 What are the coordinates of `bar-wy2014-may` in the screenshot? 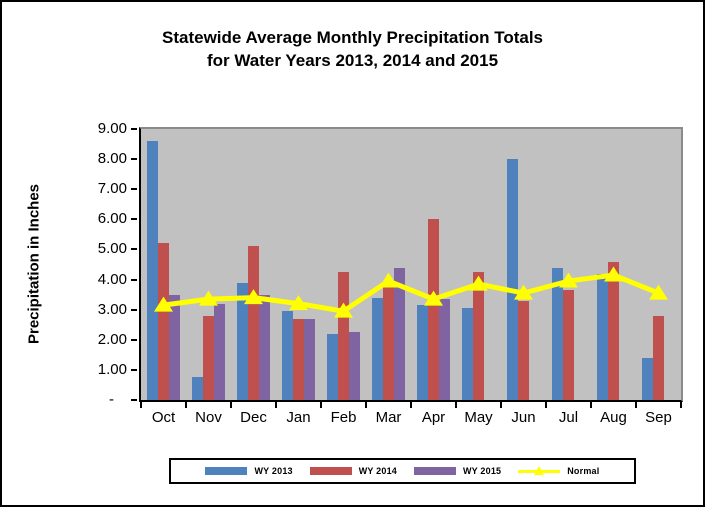 It's located at (478, 336).